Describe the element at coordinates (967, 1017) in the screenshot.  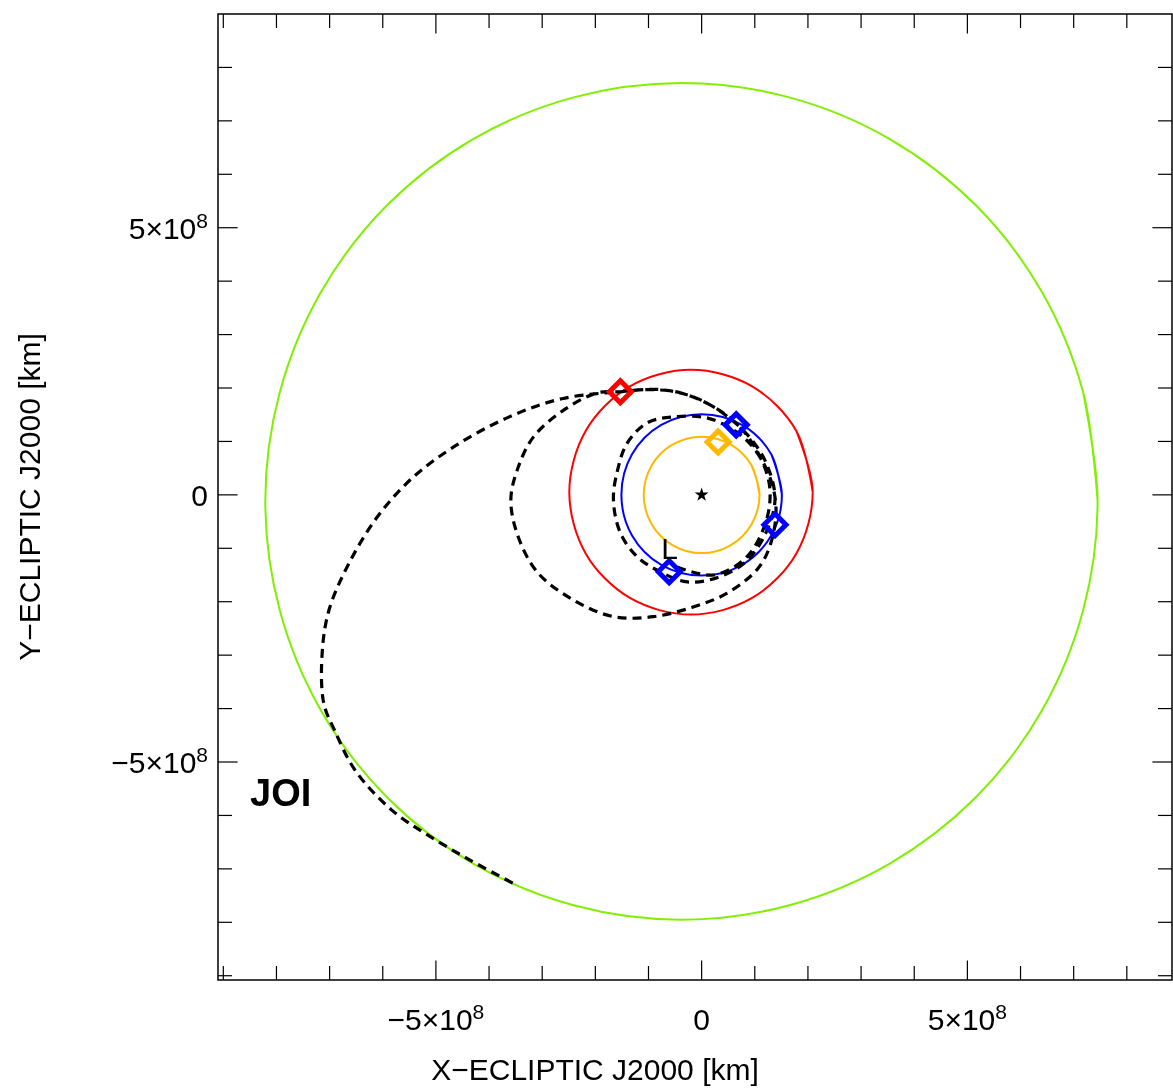
I see `x-tick-label: 5×10$^{8}$` at that location.